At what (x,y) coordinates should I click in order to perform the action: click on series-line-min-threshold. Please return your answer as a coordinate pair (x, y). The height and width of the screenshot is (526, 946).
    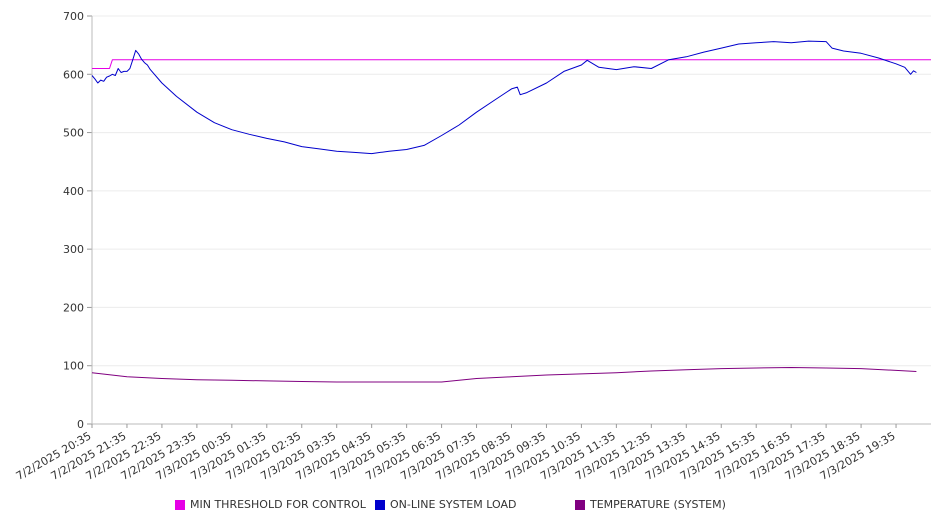
    Looking at the image, I should click on (511, 64).